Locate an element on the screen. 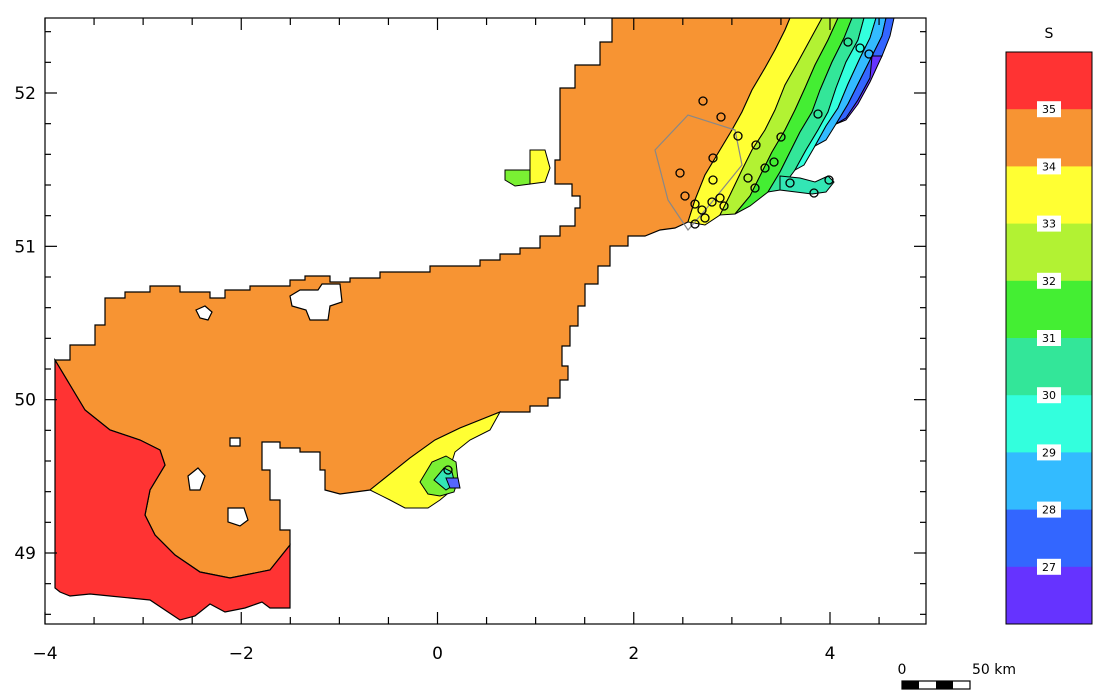  colorbar-level-label: 31 is located at coordinates (1049, 338).